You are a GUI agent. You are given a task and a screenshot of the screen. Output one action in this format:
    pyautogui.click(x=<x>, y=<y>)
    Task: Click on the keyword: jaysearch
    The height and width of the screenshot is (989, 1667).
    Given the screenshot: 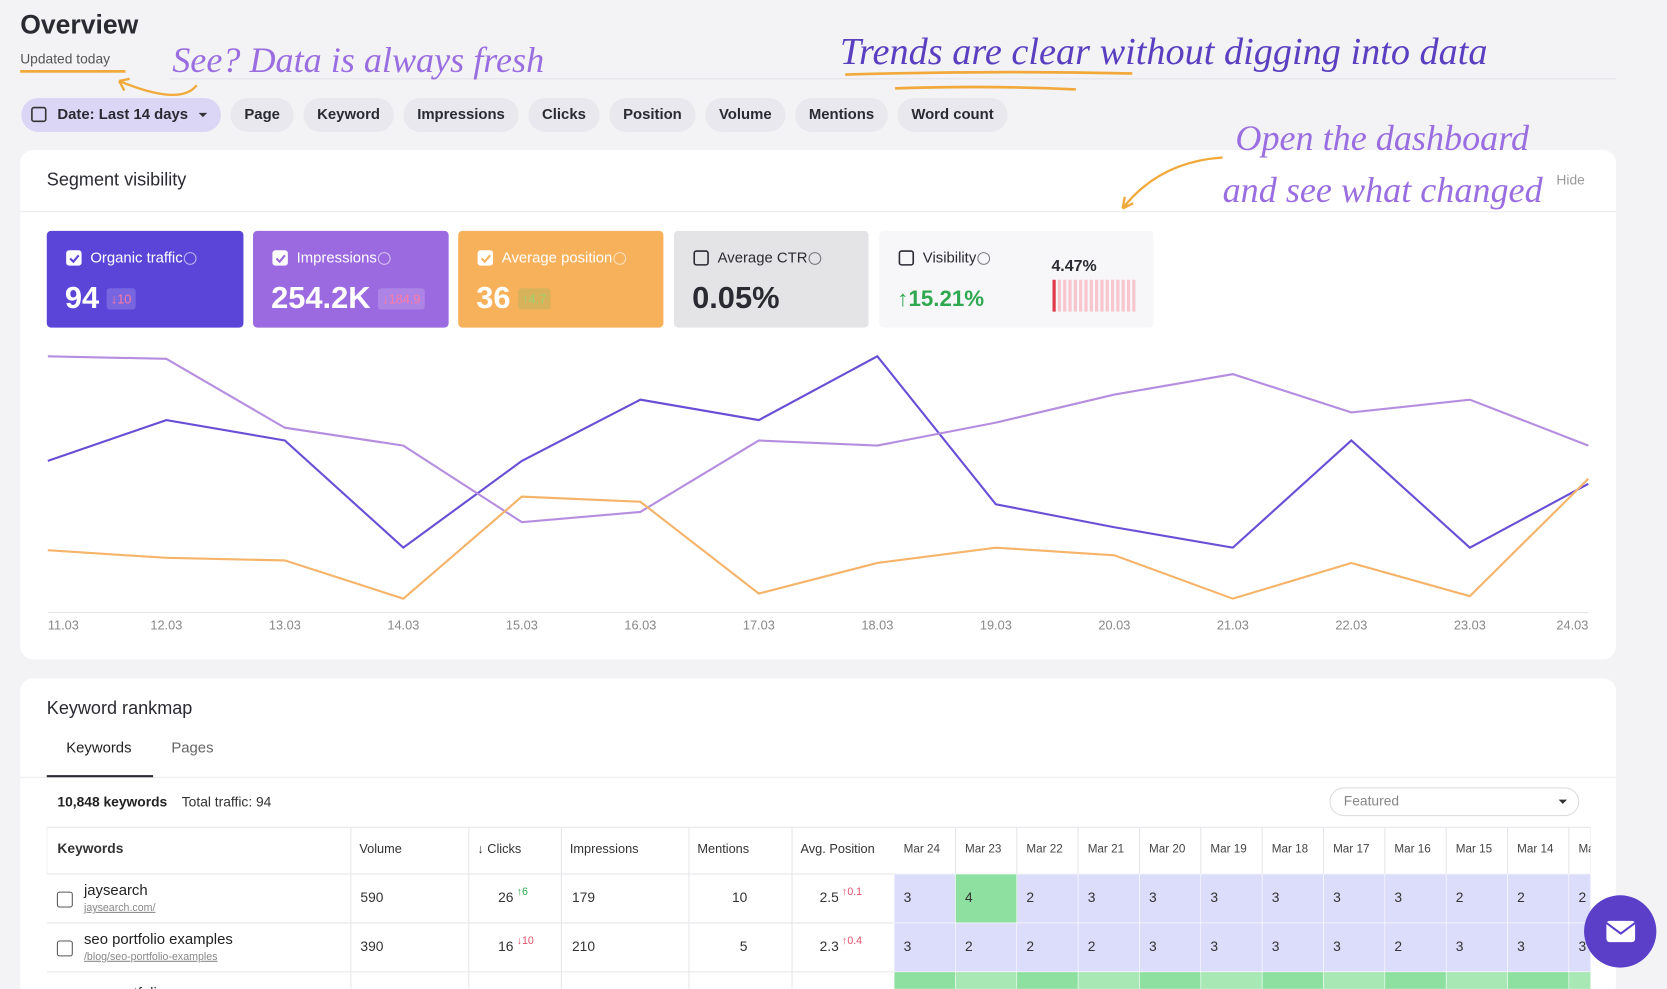 What is the action you would take?
    pyautogui.click(x=115, y=891)
    